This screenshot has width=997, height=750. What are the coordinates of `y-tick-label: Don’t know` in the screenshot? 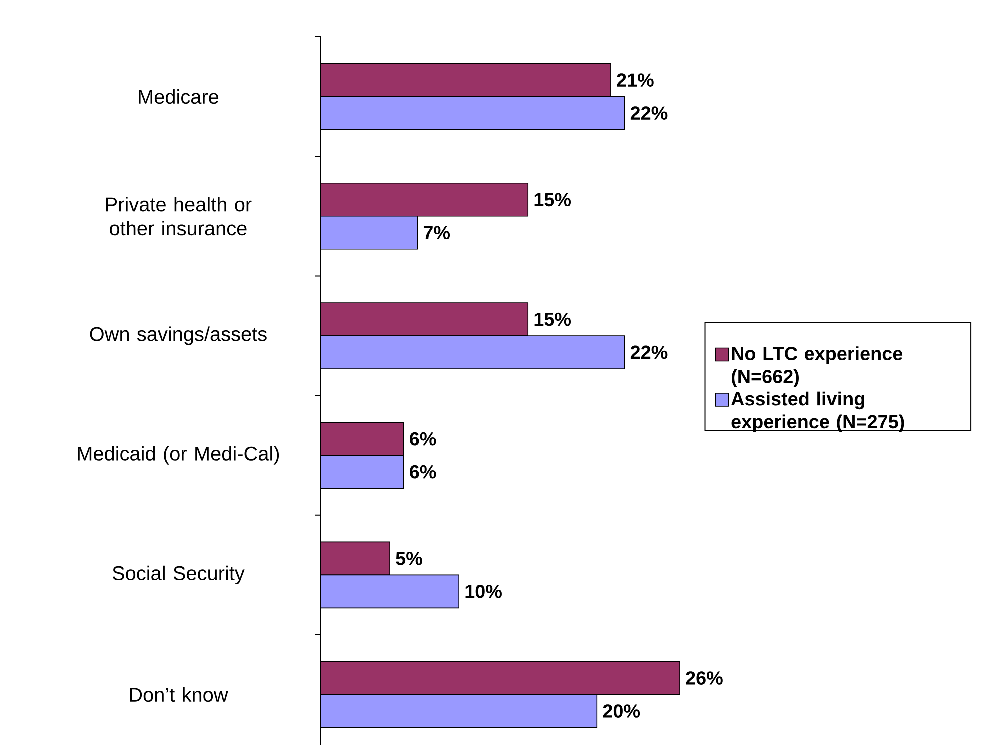 It's located at (179, 694).